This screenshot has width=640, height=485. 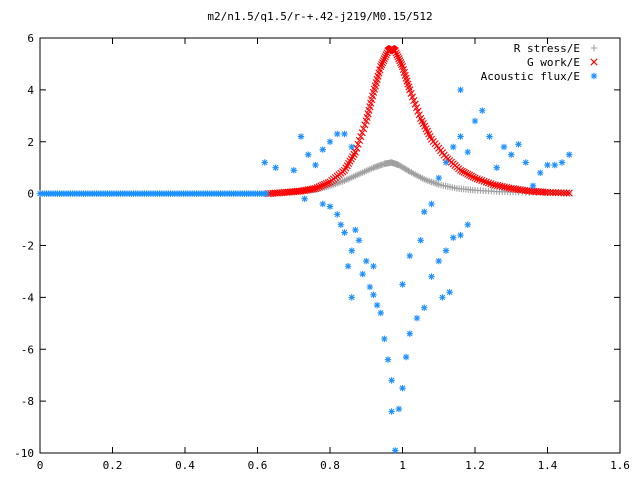 What do you see at coordinates (185, 465) in the screenshot?
I see `x-tick-label: 0.4` at bounding box center [185, 465].